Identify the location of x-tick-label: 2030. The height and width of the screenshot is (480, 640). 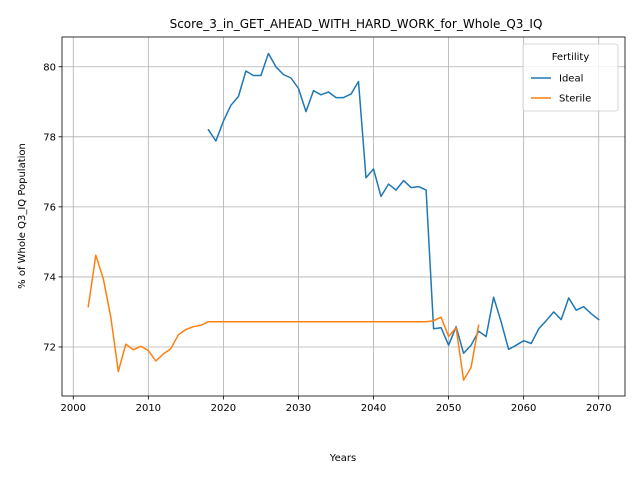
(298, 408).